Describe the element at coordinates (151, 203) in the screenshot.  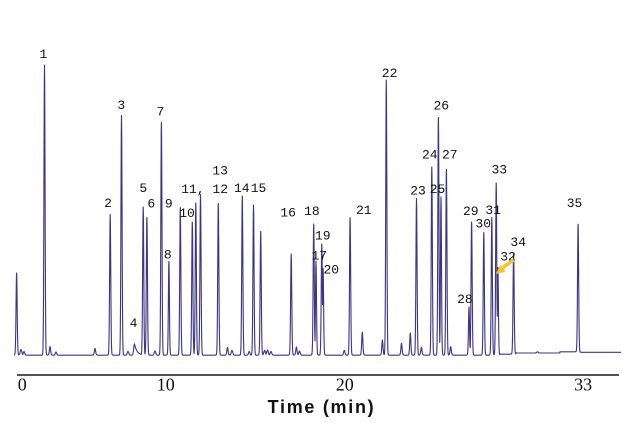
I see `svg-text: 6` at that location.